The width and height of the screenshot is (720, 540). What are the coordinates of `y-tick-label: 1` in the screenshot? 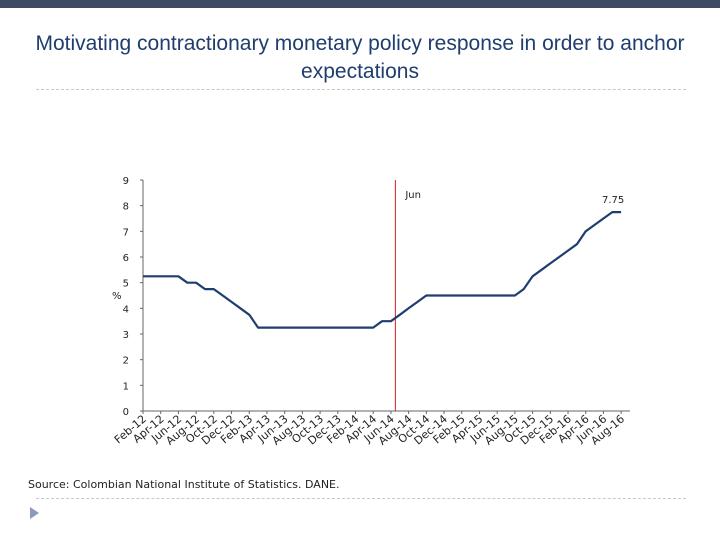 It's located at (126, 386).